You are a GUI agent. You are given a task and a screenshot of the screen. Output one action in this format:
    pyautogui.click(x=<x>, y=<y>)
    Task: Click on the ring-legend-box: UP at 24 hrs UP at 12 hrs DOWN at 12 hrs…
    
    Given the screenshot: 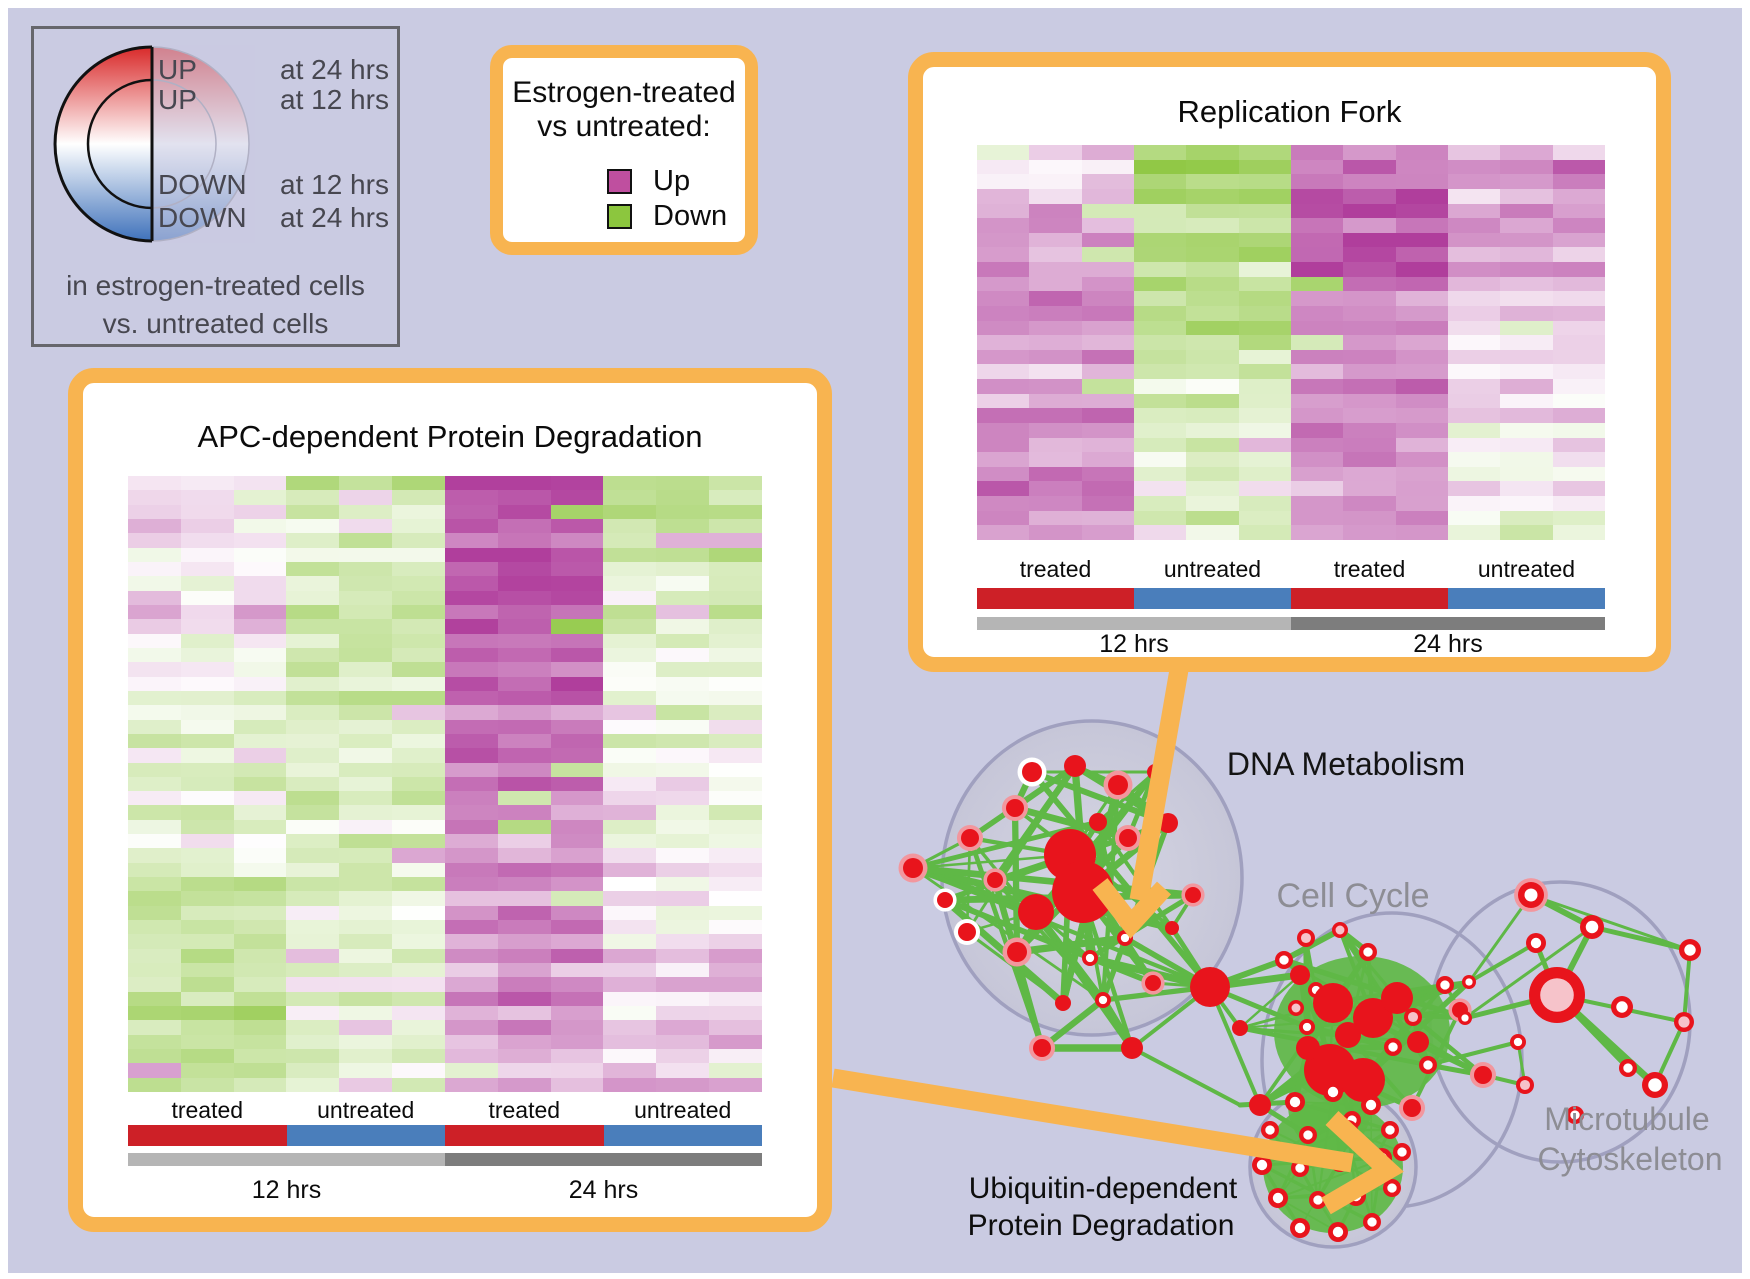 What is the action you would take?
    pyautogui.click(x=215, y=186)
    